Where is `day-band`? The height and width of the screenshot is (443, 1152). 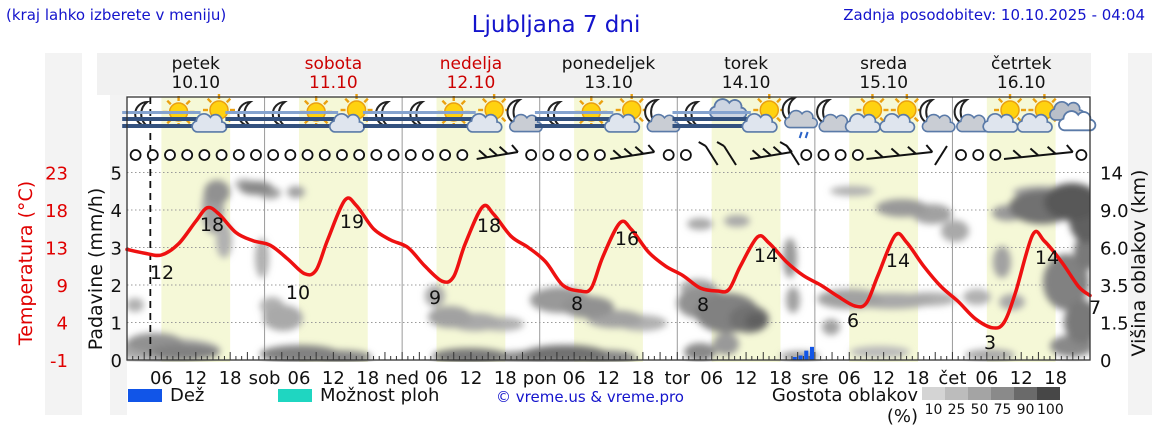
day-band is located at coordinates (884, 229).